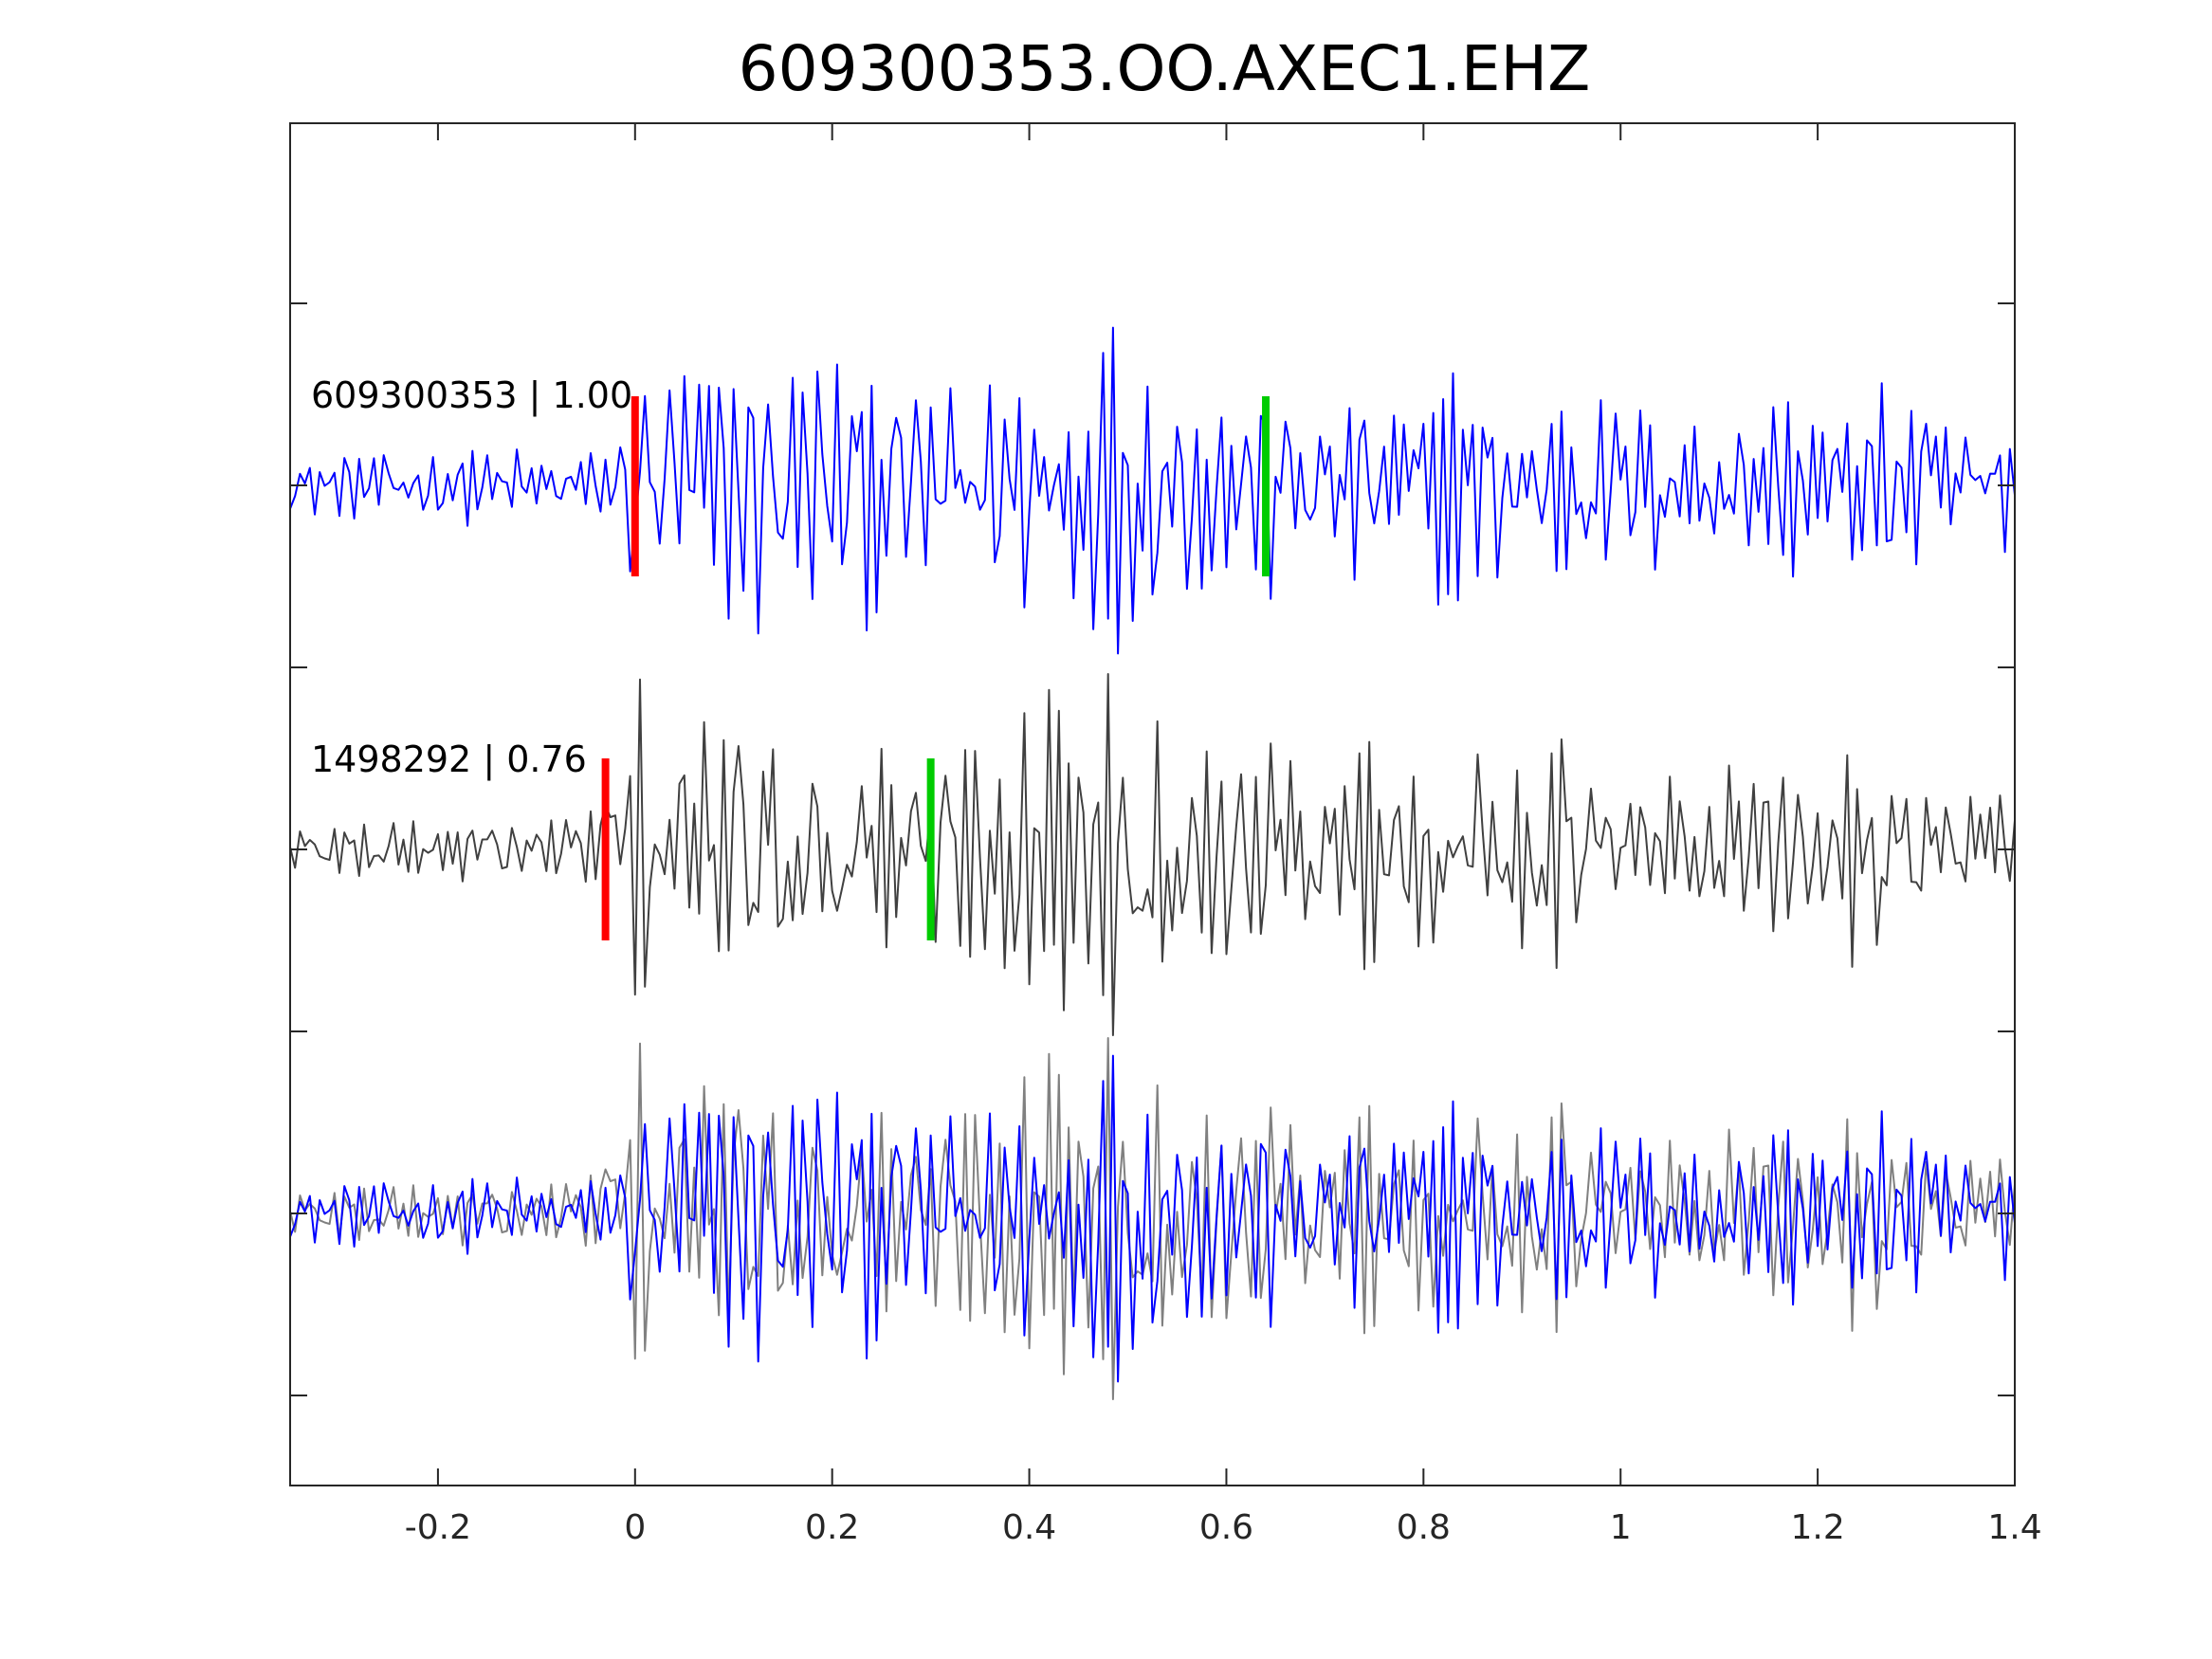 This screenshot has height=1659, width=2212. What do you see at coordinates (1621, 1527) in the screenshot?
I see `x-tick-label: 1` at bounding box center [1621, 1527].